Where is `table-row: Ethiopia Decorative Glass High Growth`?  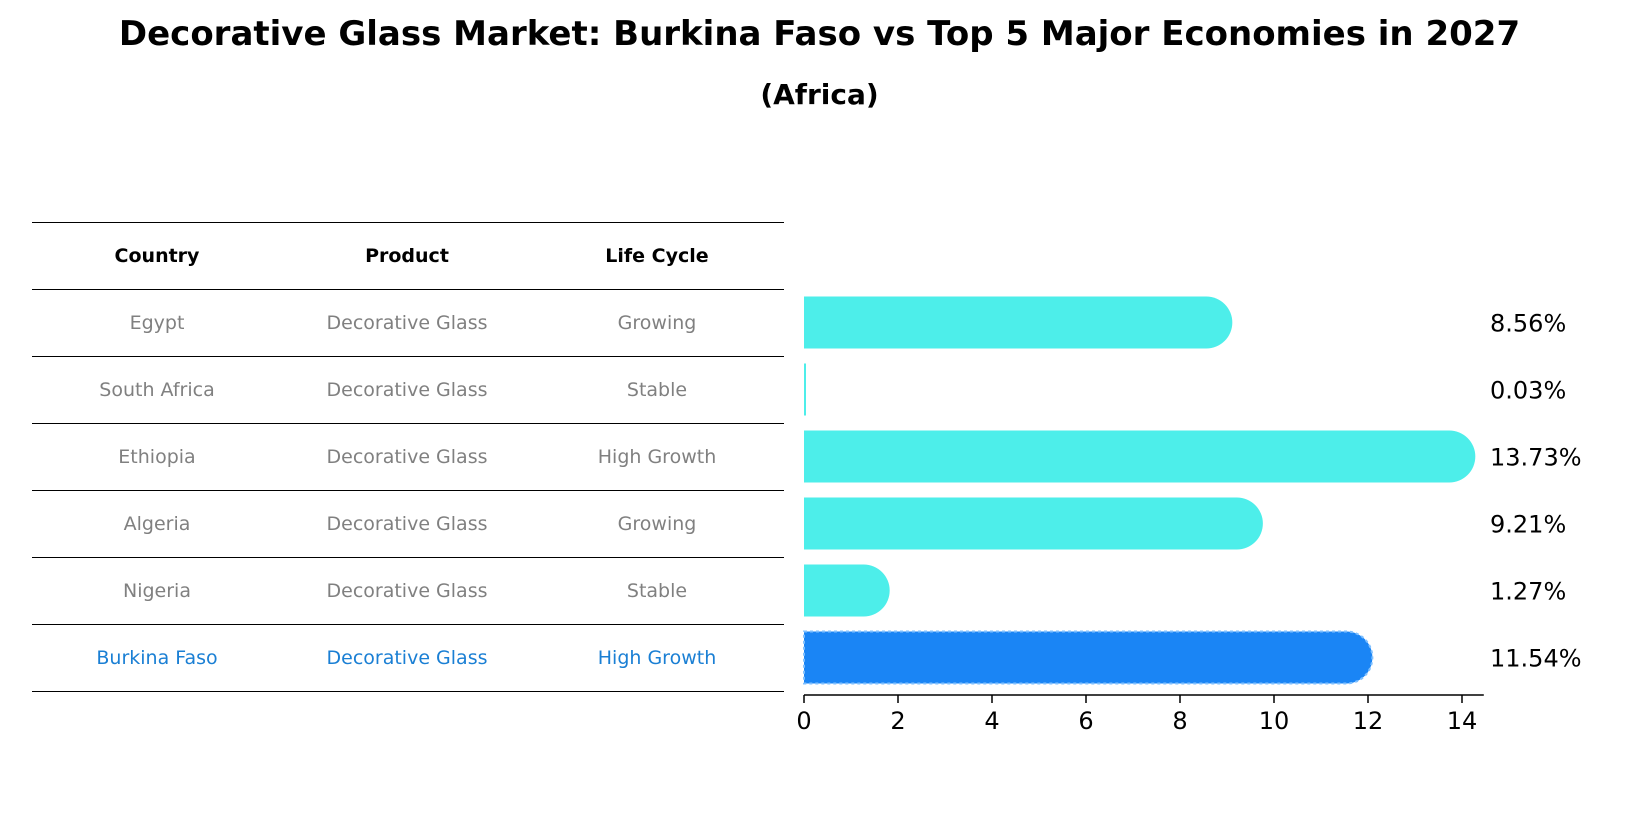 table-row: Ethiopia Decorative Glass High Growth is located at coordinates (408, 457).